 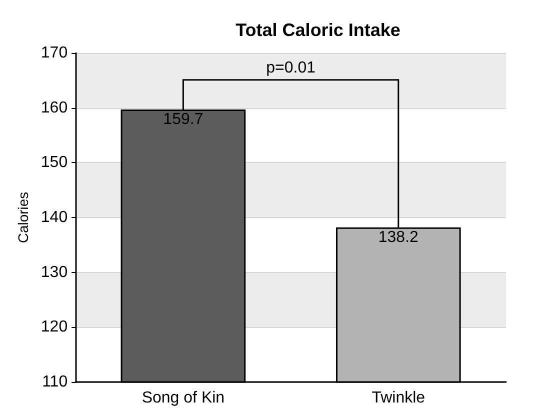 I want to click on data-label: 138.2, so click(x=398, y=237).